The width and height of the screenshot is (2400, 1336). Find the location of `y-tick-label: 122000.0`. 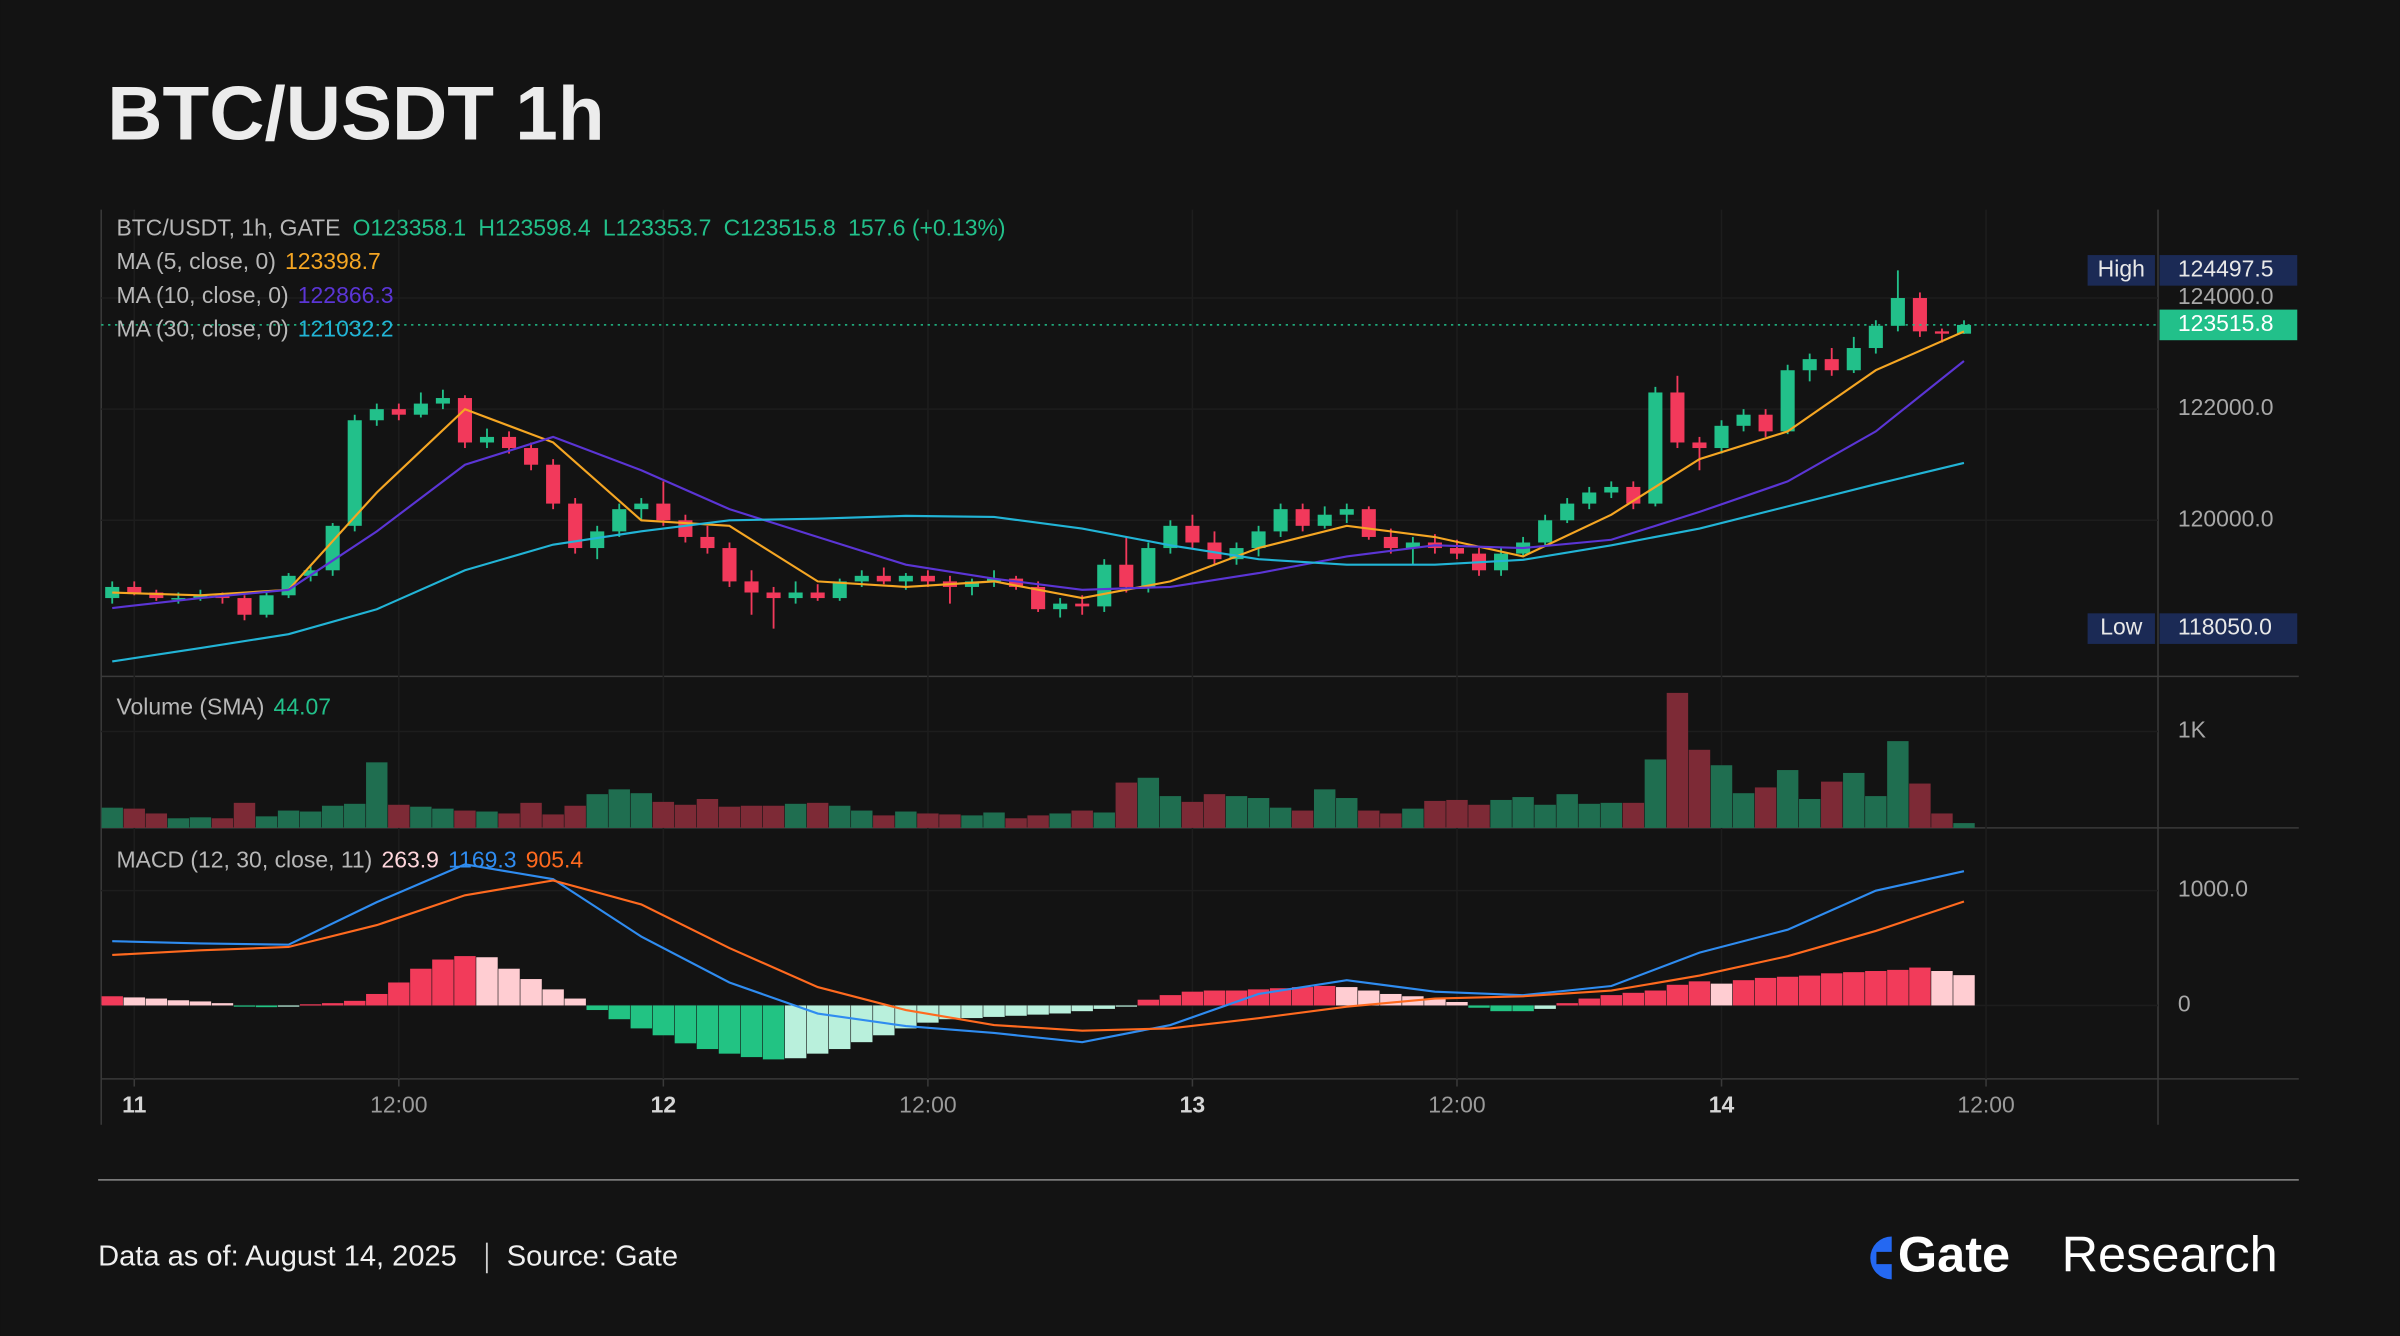

y-tick-label: 122000.0 is located at coordinates (2226, 407).